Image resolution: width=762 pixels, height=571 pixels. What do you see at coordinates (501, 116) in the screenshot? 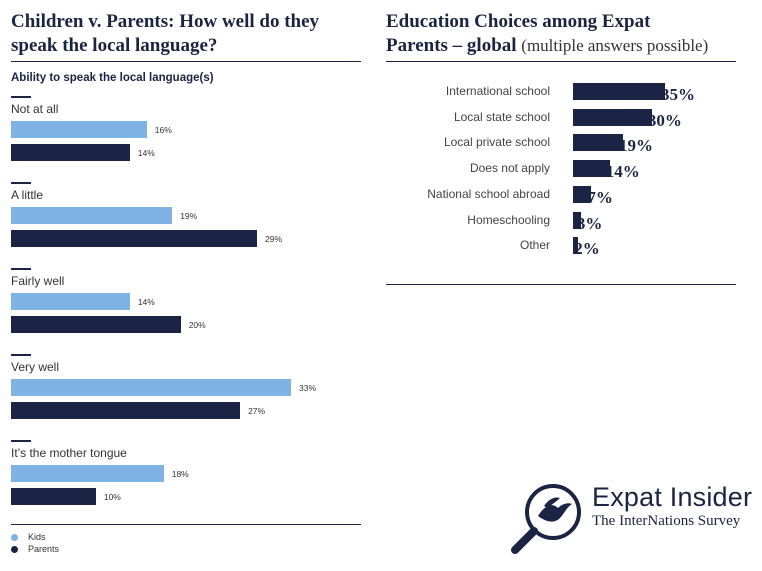
I see `category-label: Local state school` at bounding box center [501, 116].